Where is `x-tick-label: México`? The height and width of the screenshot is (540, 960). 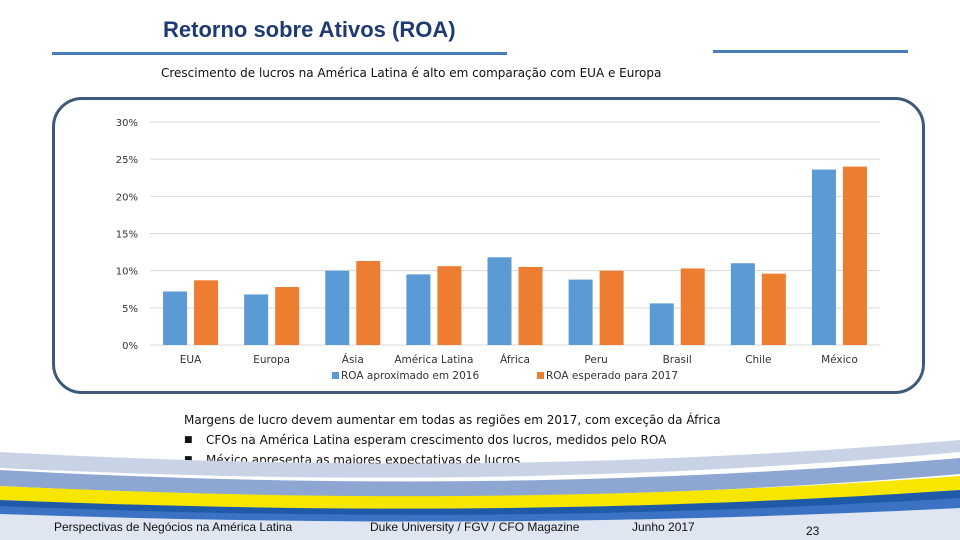
x-tick-label: México is located at coordinates (839, 360).